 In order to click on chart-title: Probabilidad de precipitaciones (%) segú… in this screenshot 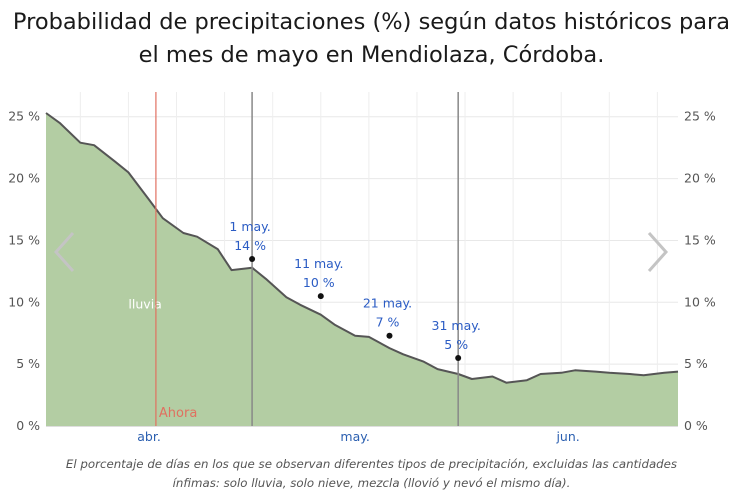, I will do `click(371, 39)`.